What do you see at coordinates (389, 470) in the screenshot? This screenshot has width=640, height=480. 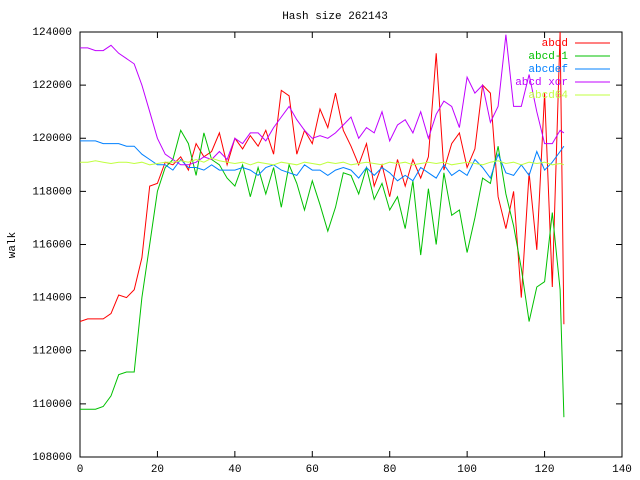 I see `x-tick-label: 80` at bounding box center [389, 470].